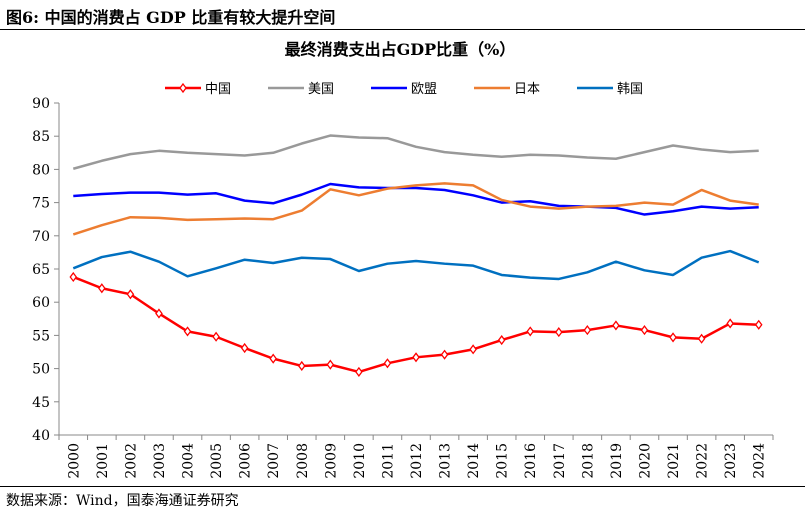 Image resolution: width=805 pixels, height=513 pixels. What do you see at coordinates (131, 461) in the screenshot?
I see `x-tick-label: 2002` at bounding box center [131, 461].